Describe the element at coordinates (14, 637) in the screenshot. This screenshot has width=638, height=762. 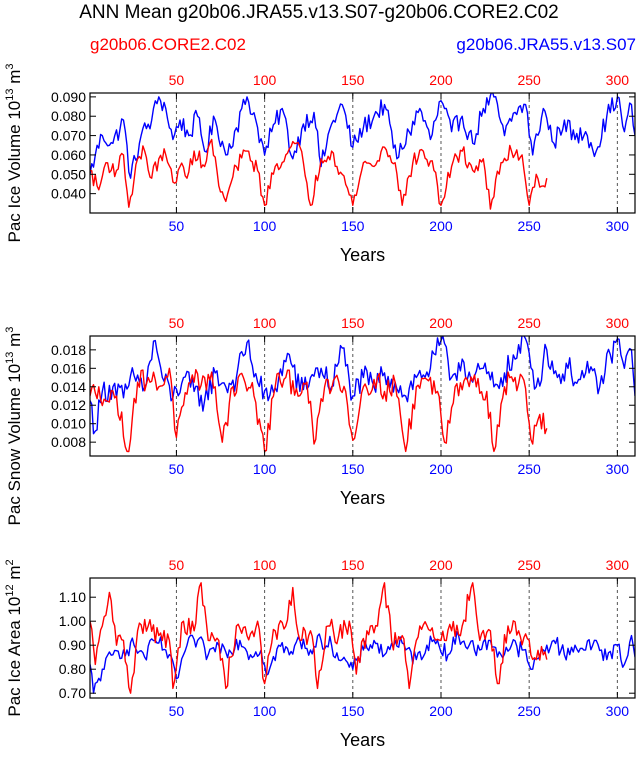
I see `y-axis-label: Pac Ice Area 1012 m2` at that location.